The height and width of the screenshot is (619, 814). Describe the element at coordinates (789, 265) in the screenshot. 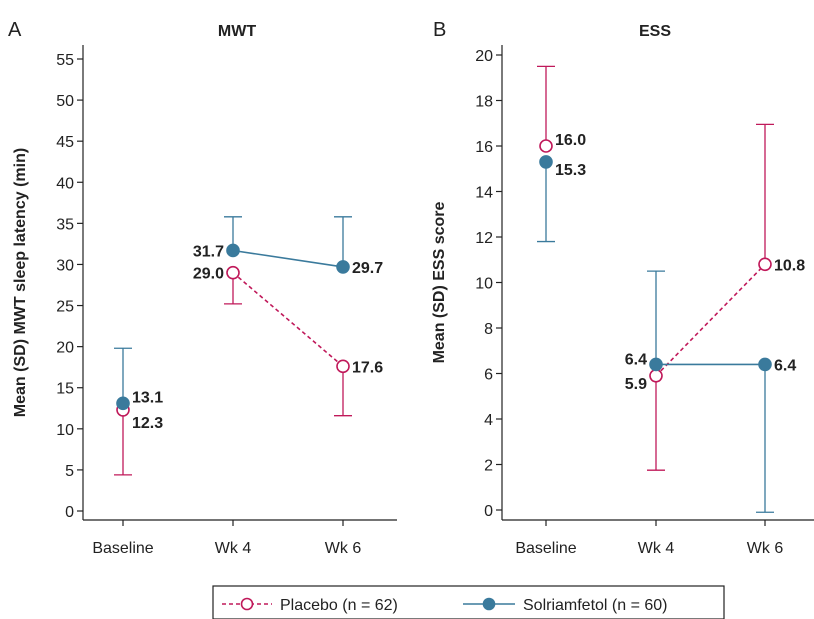

I see `data-label-placebo: 10.8` at that location.